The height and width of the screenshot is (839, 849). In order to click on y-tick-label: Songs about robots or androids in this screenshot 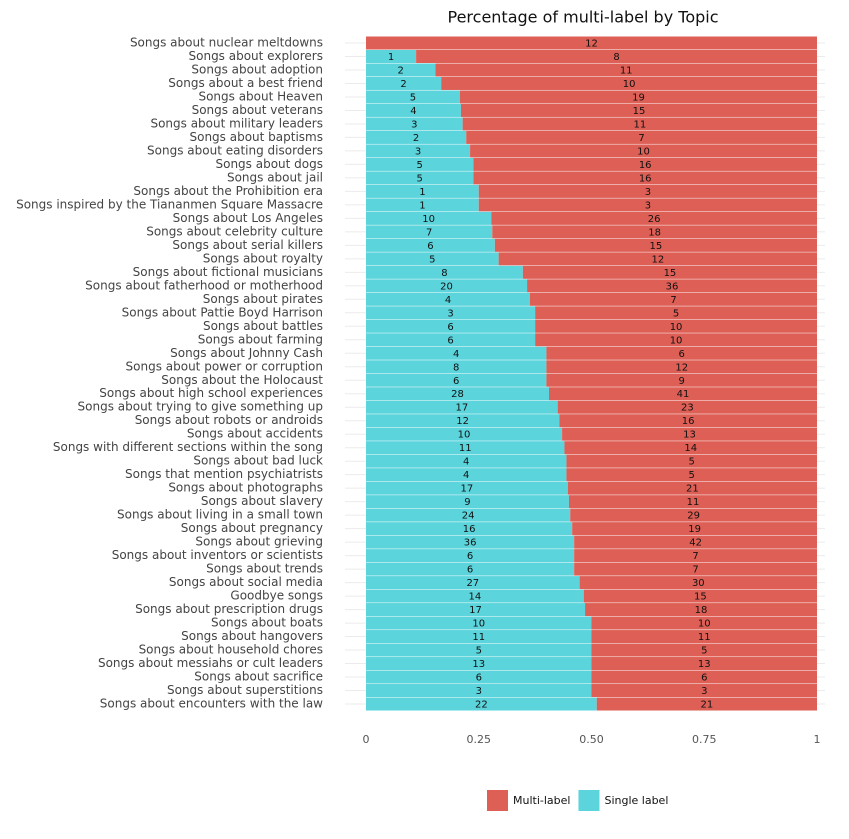, I will do `click(229, 420)`.